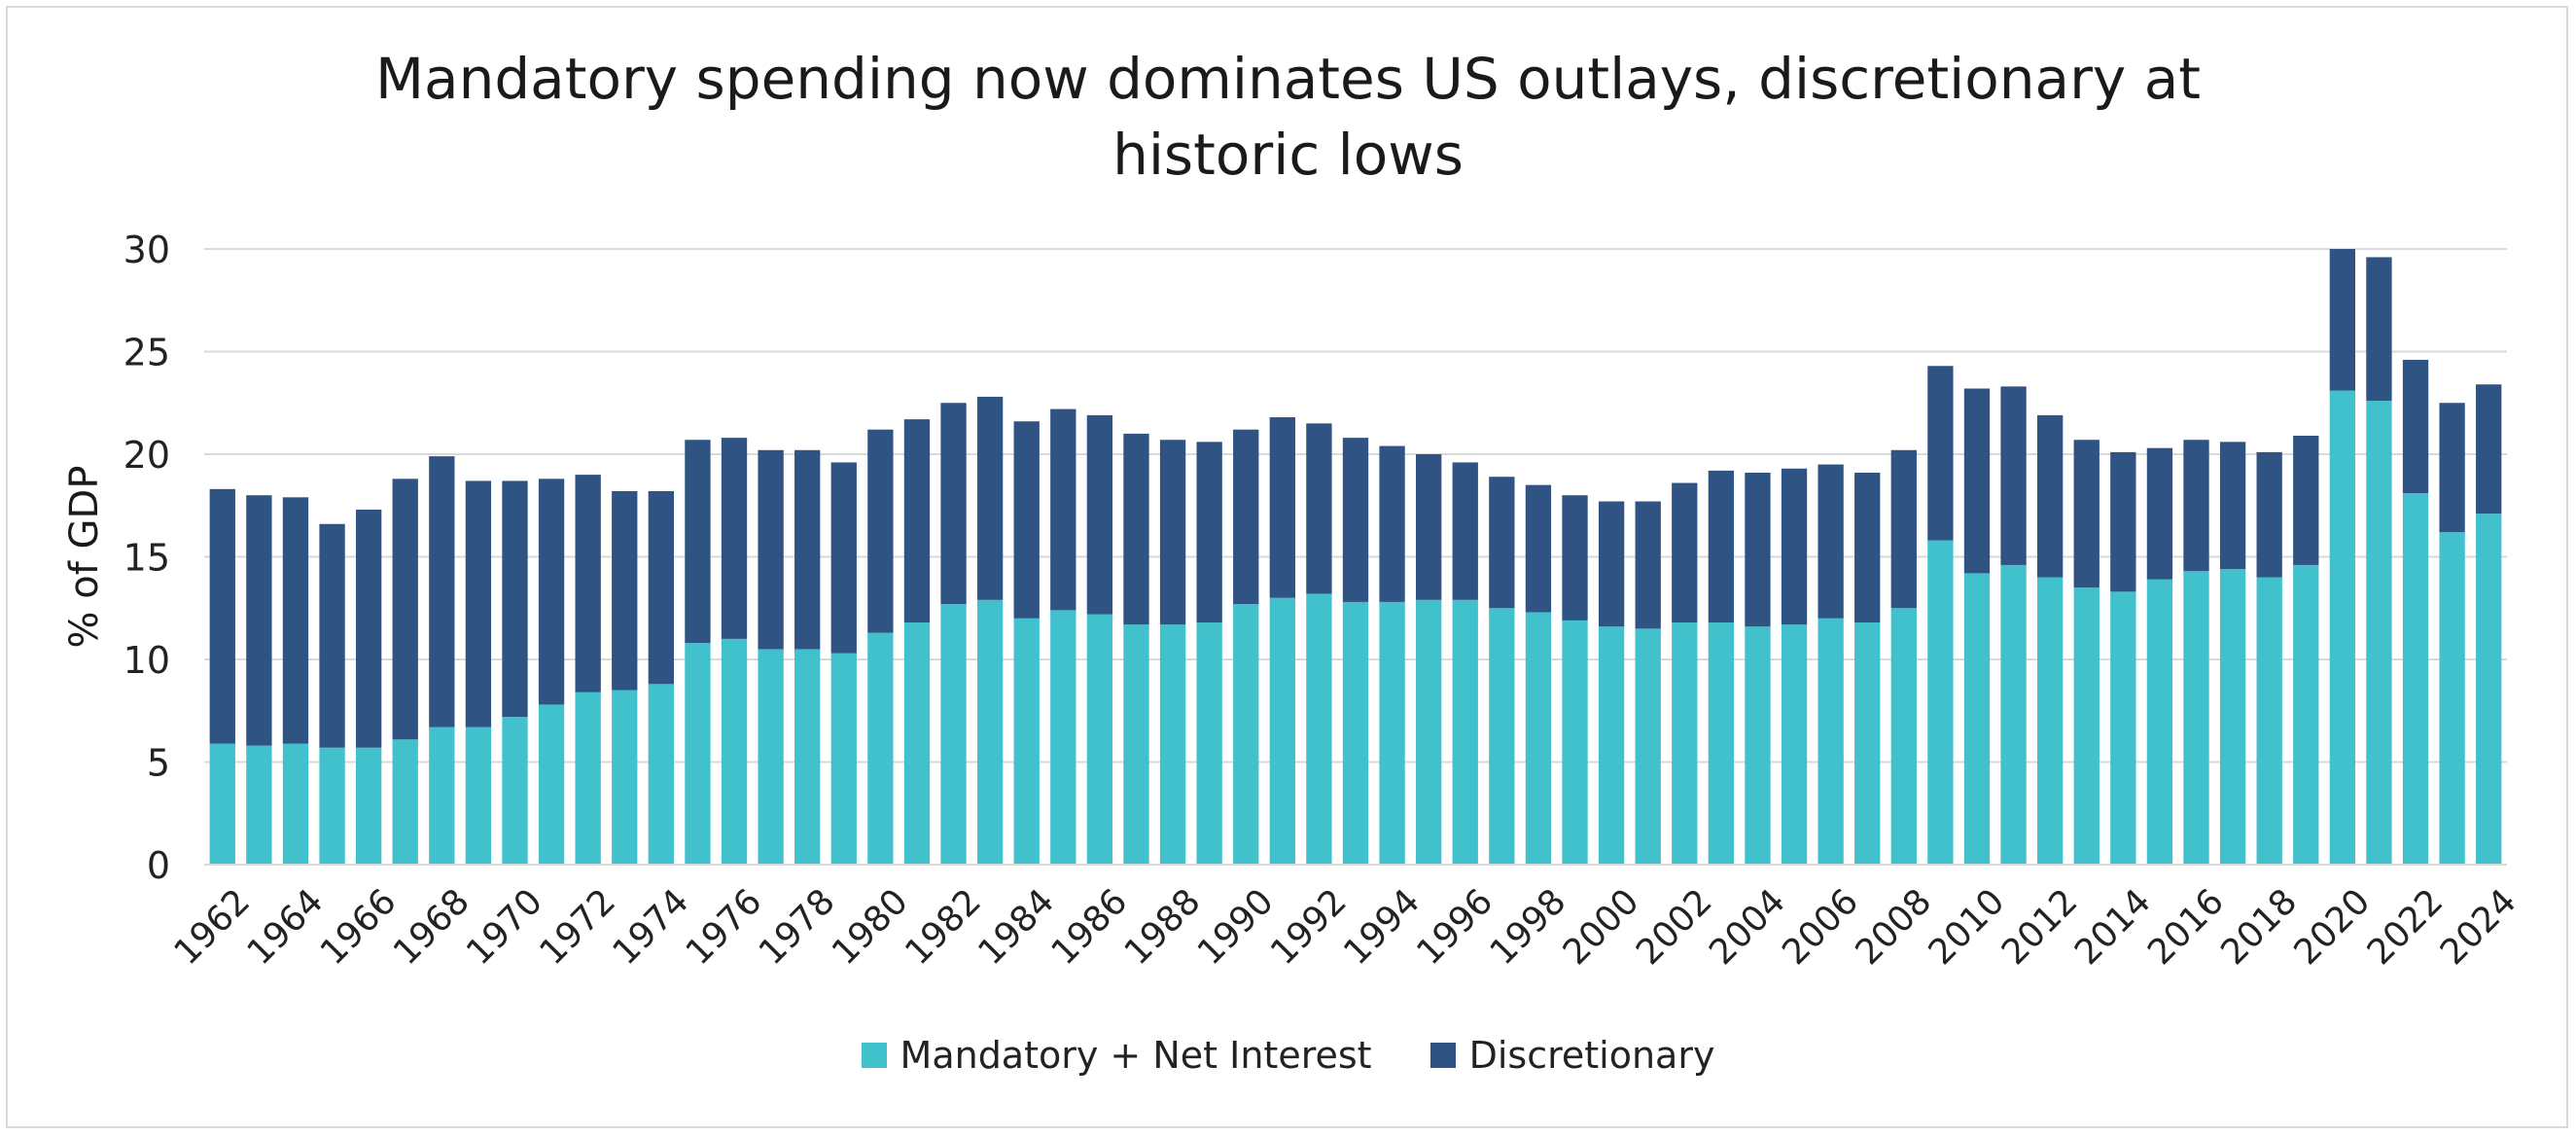  Describe the element at coordinates (1968, 927) in the screenshot. I see `x-tick-label: 2010` at that location.